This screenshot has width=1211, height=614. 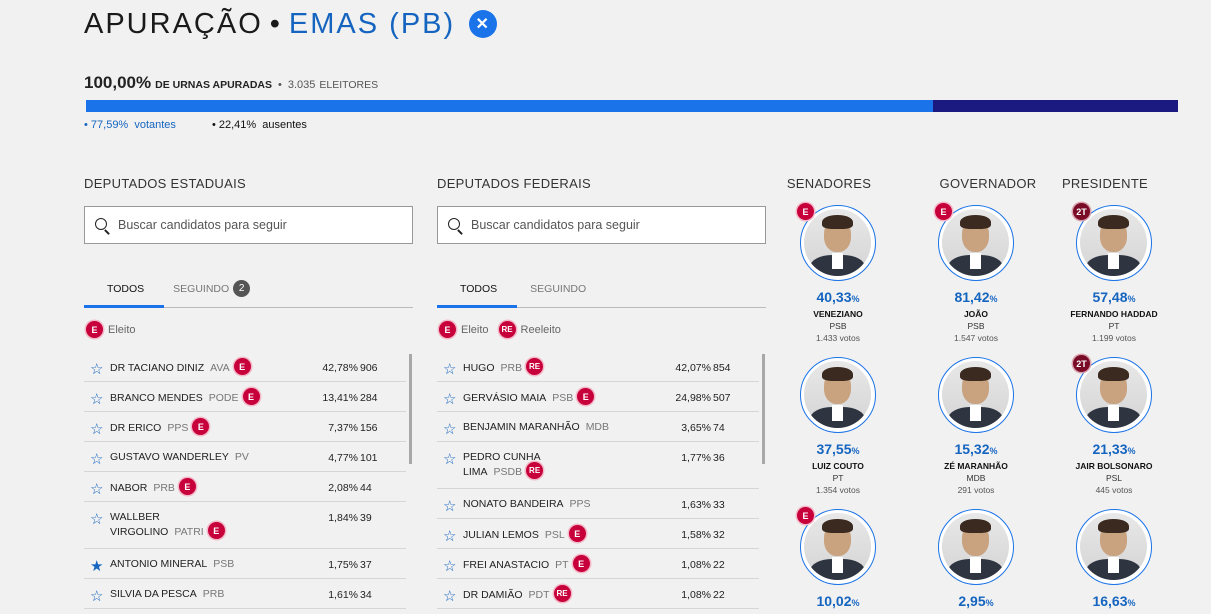 What do you see at coordinates (245, 397) in the screenshot?
I see `candidate-row: ☆ BRANCO MENDES PODE E 13,41% 284` at bounding box center [245, 397].